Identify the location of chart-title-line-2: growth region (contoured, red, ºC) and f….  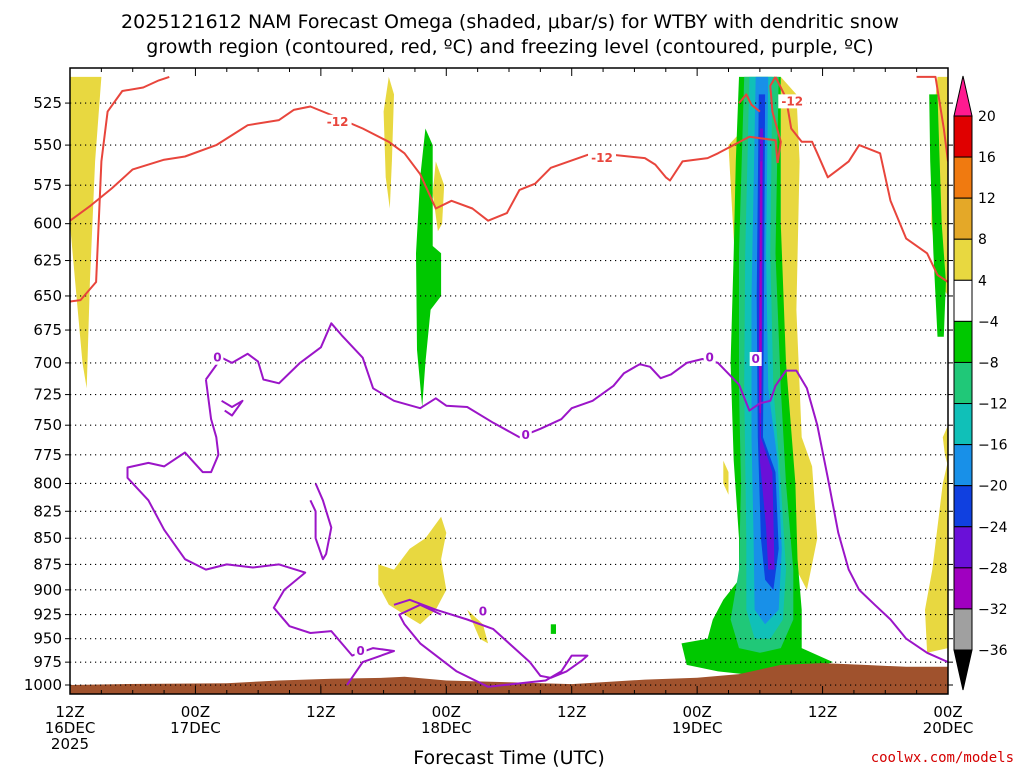
(509, 47).